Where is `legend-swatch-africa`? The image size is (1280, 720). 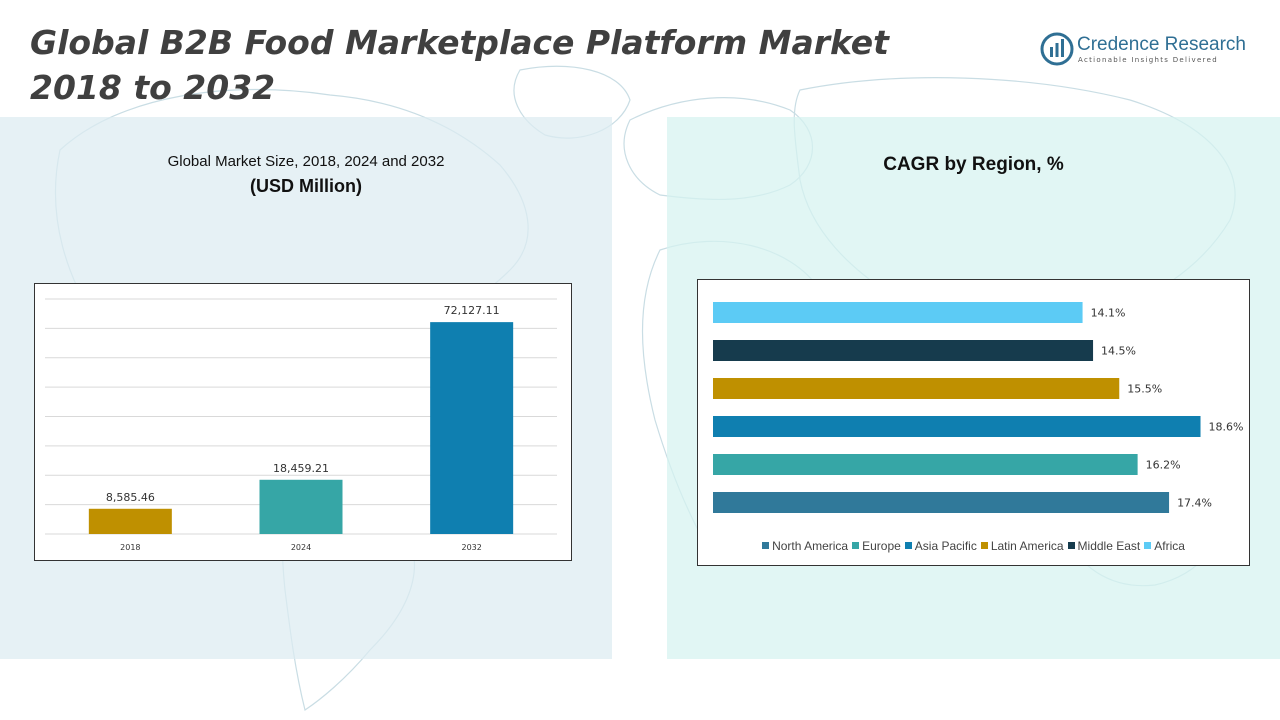
legend-swatch-africa is located at coordinates (1148, 545).